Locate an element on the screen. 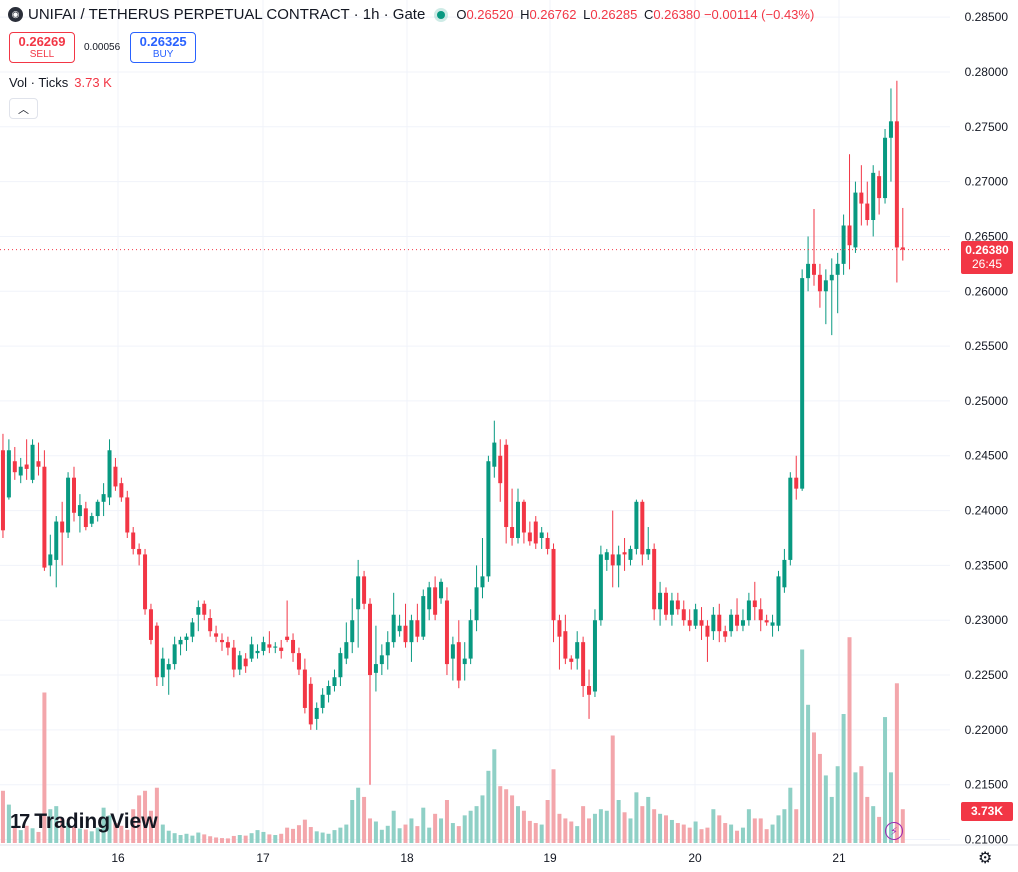 This screenshot has width=1018, height=872. market-open-status-icon is located at coordinates (441, 14).